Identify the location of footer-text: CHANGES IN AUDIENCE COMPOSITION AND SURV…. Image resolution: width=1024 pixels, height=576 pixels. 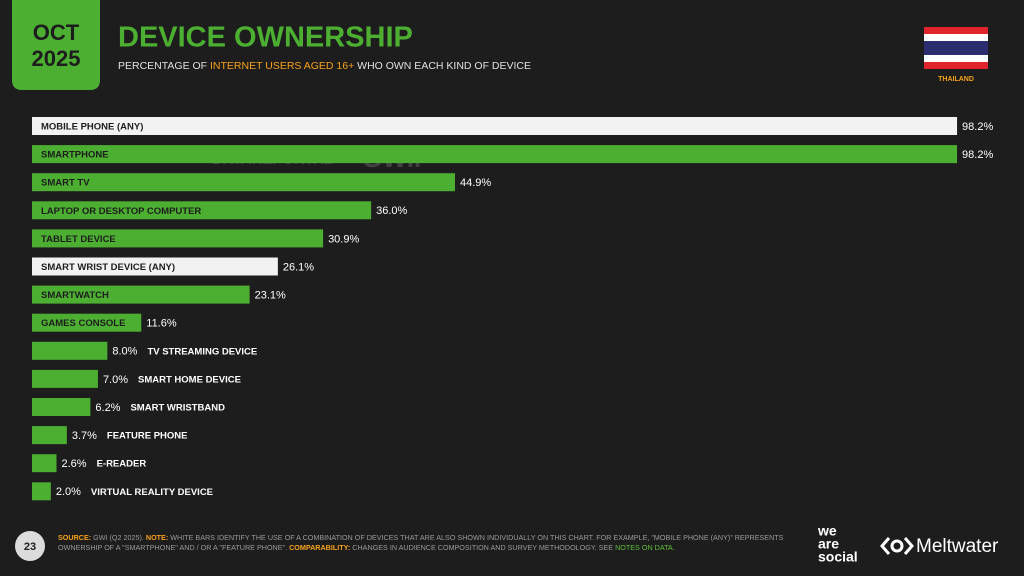
(483, 547).